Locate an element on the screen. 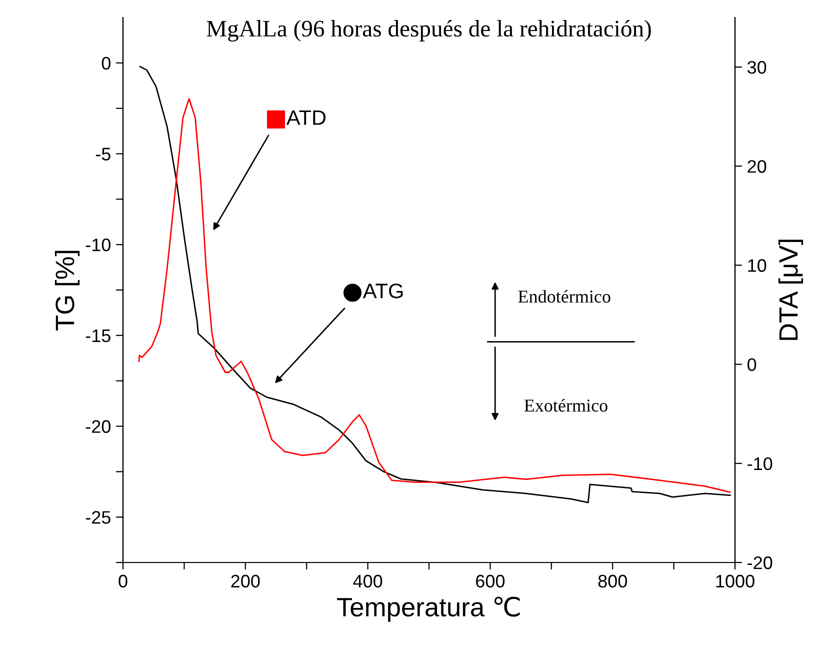 The image size is (821, 646). x-tick-label: 1000 is located at coordinates (735, 581).